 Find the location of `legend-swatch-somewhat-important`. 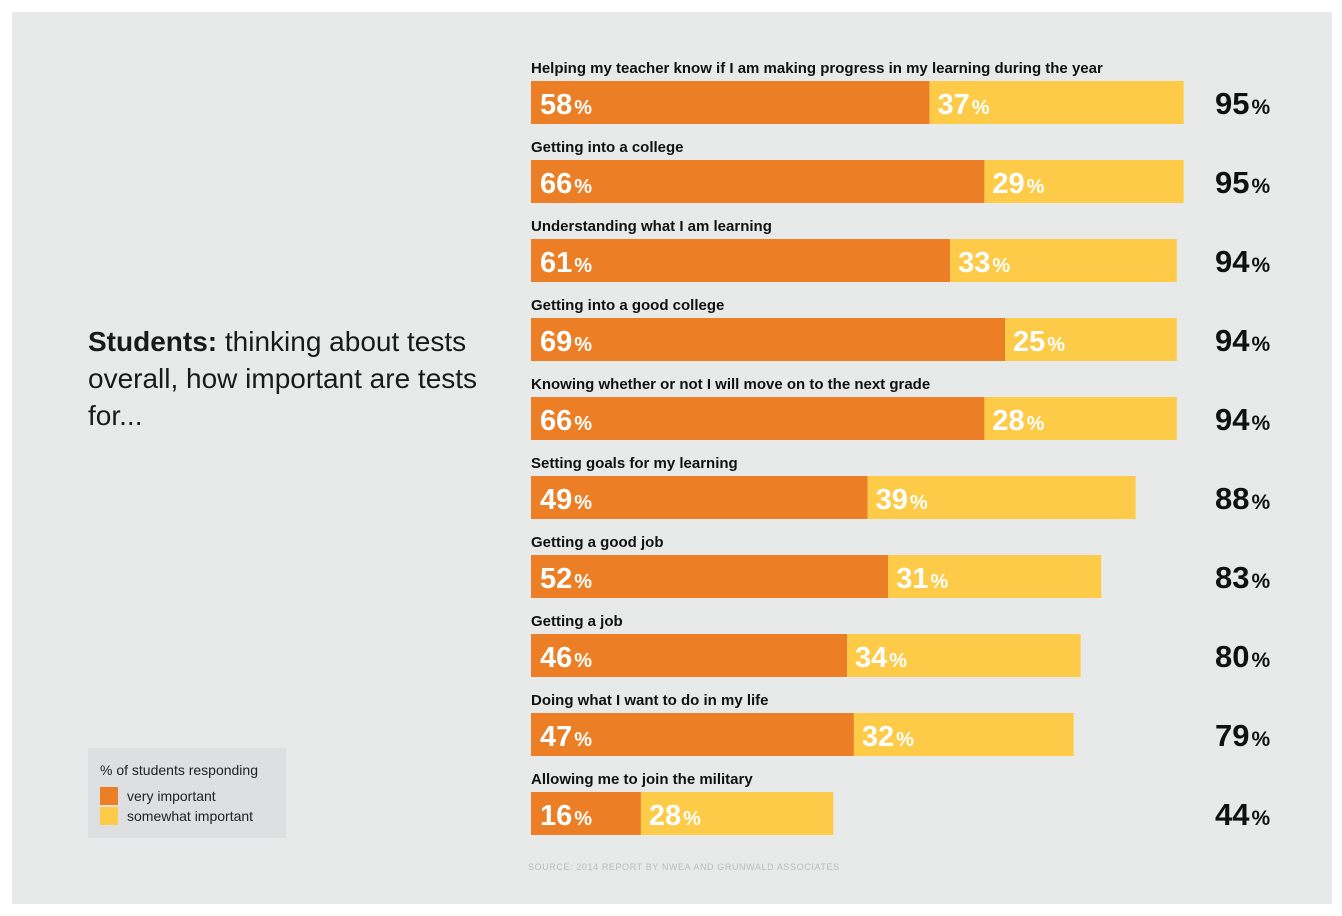

legend-swatch-somewhat-important is located at coordinates (109, 816).